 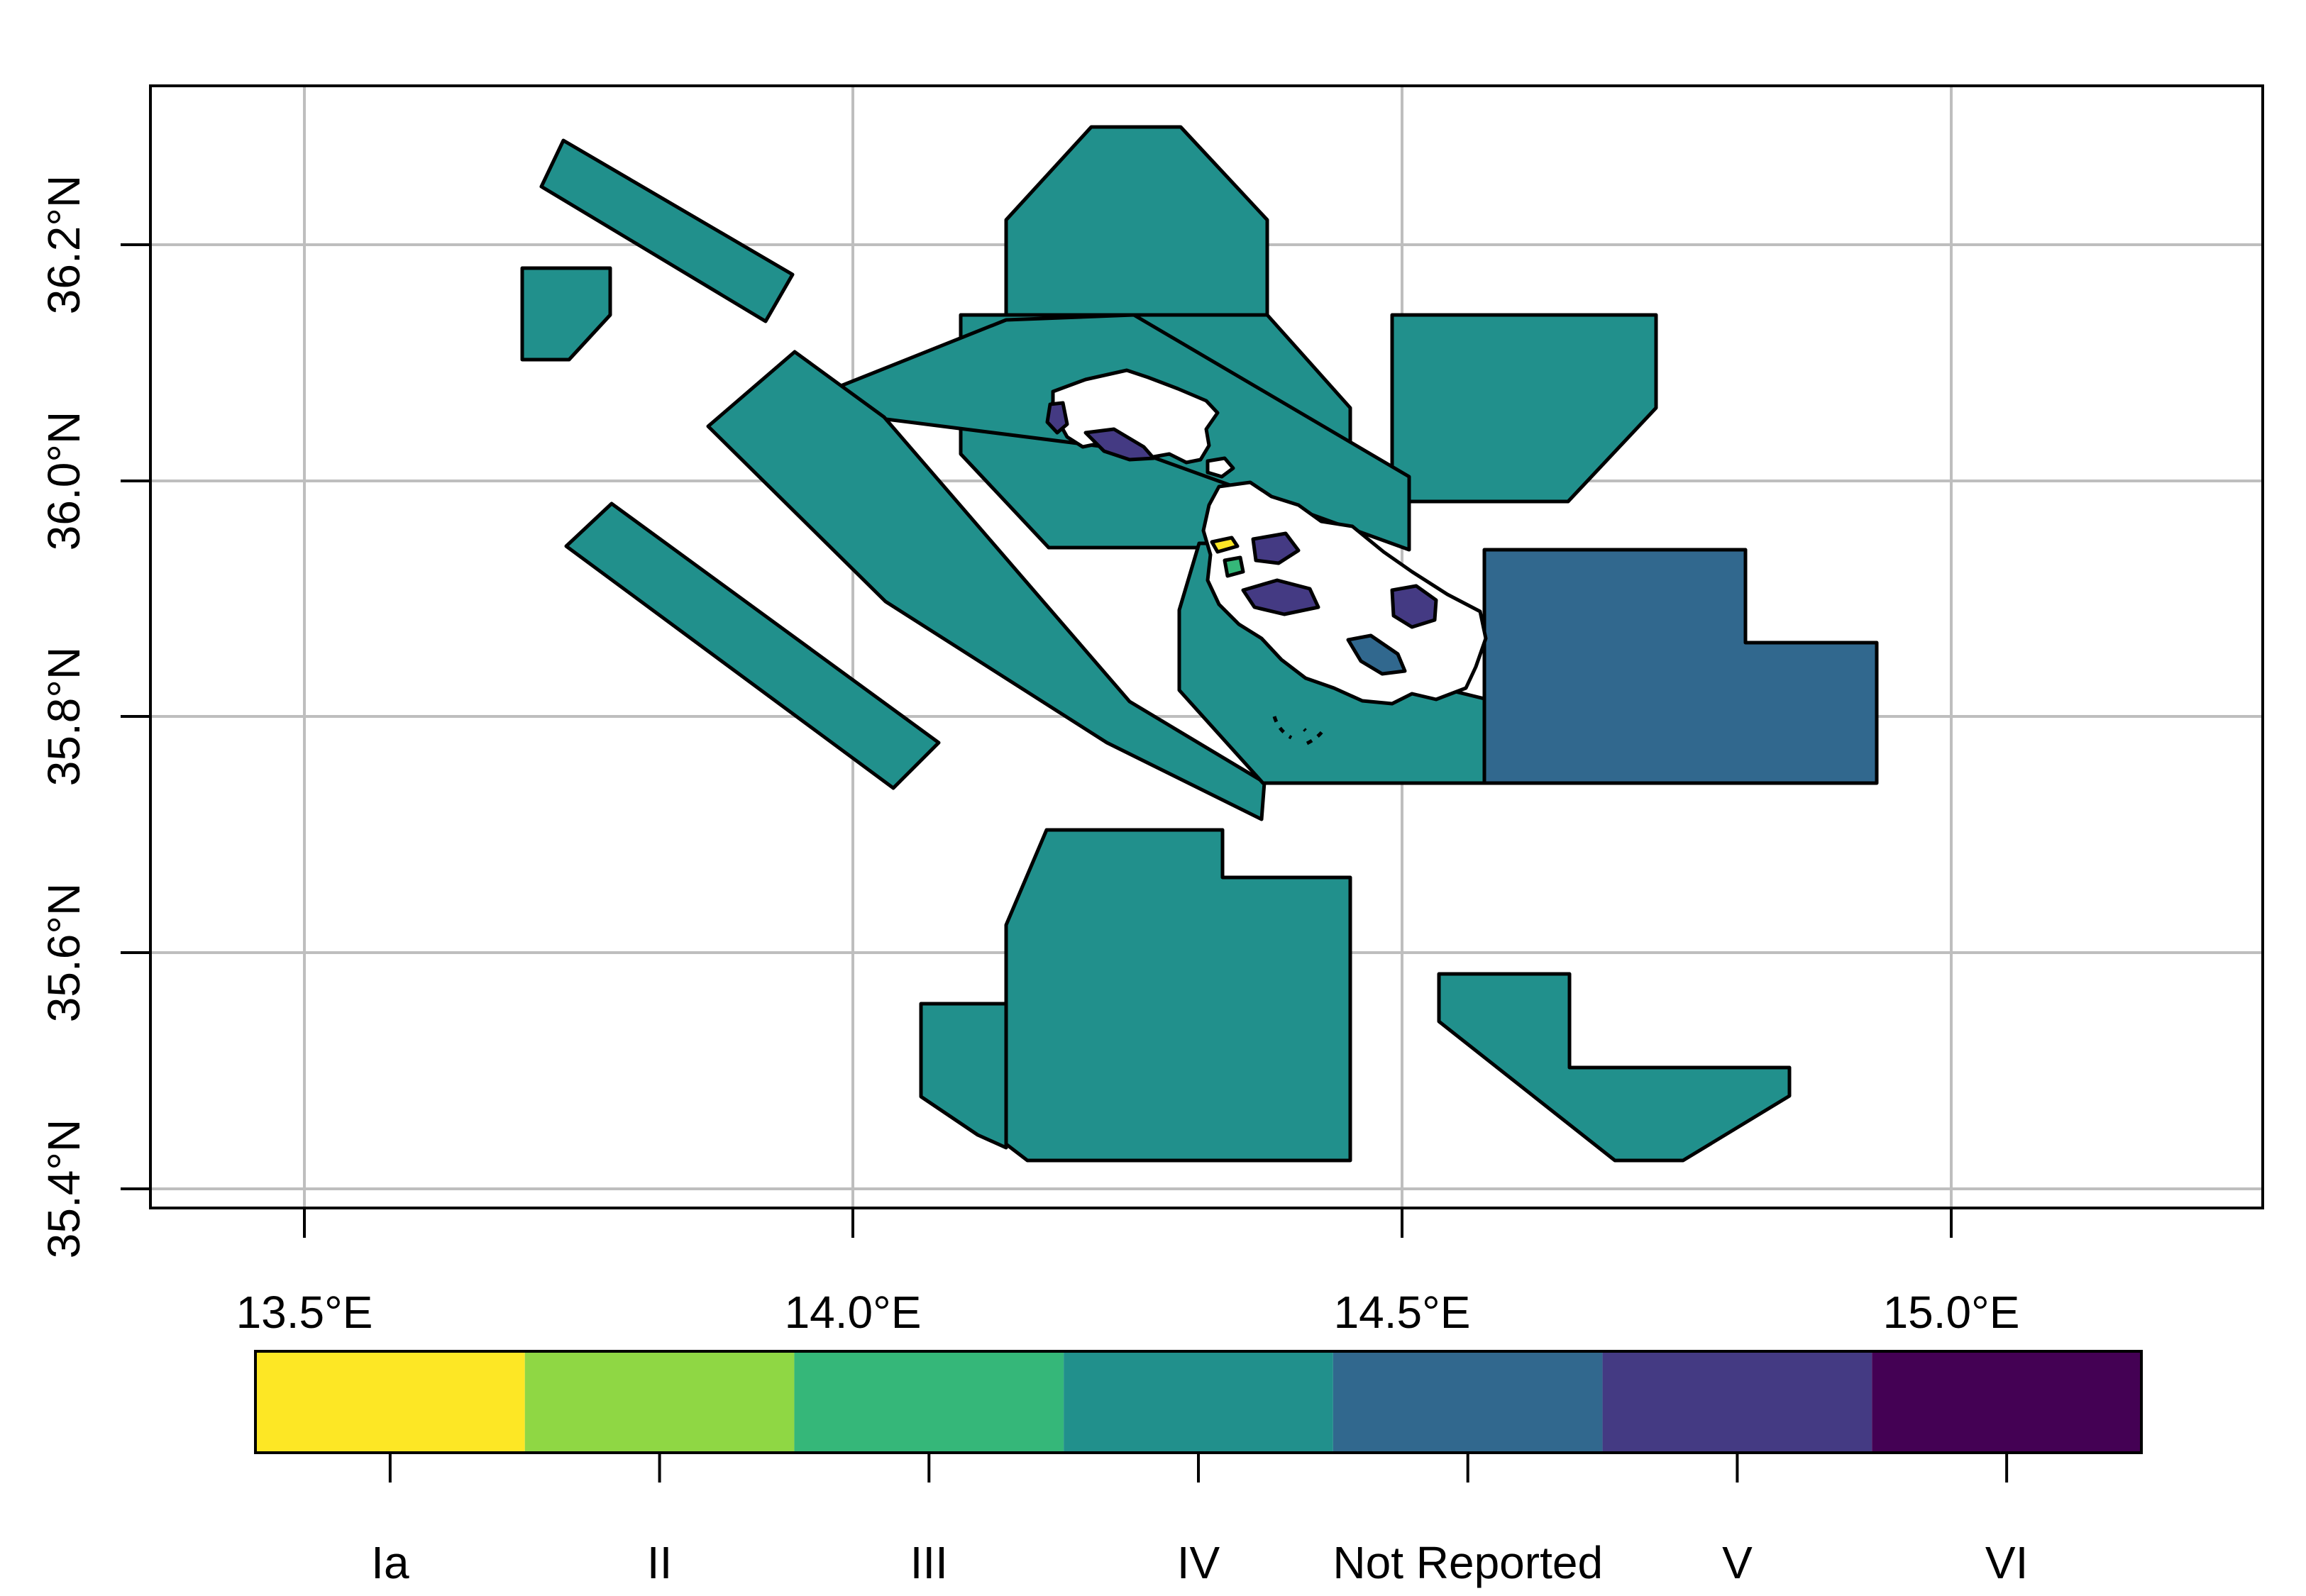 What do you see at coordinates (667, 230) in the screenshot?
I see `mpa-northwest-strip` at bounding box center [667, 230].